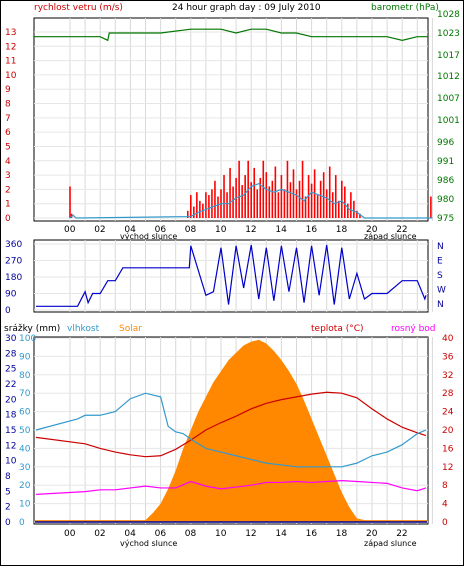  What do you see at coordinates (10, 62) in the screenshot?
I see `wind-speed-tick: 11` at bounding box center [10, 62].